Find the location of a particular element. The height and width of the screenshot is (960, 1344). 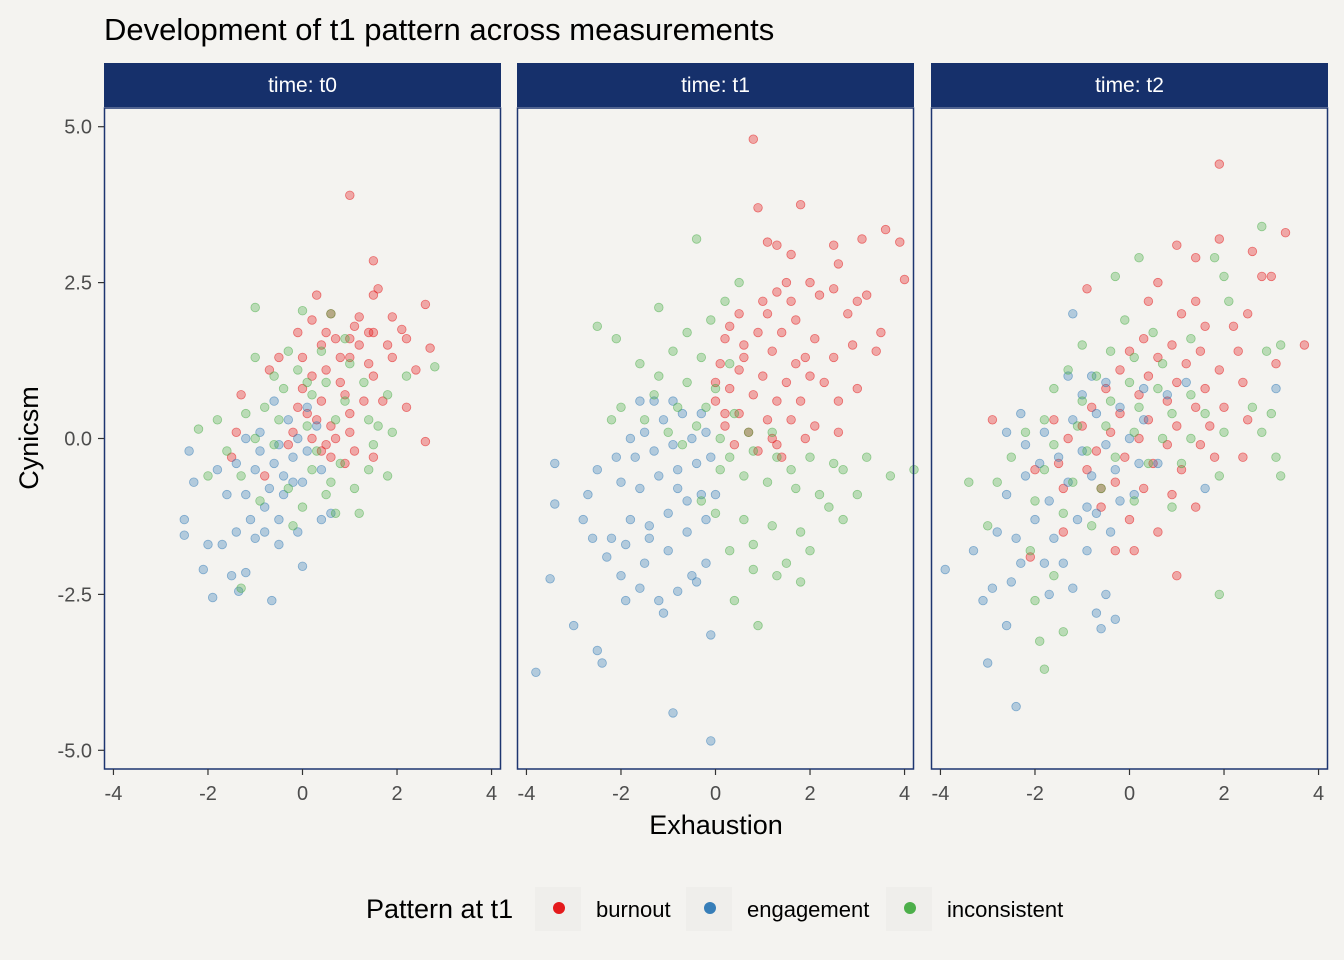

x-tick-label: 0 is located at coordinates (302, 794).